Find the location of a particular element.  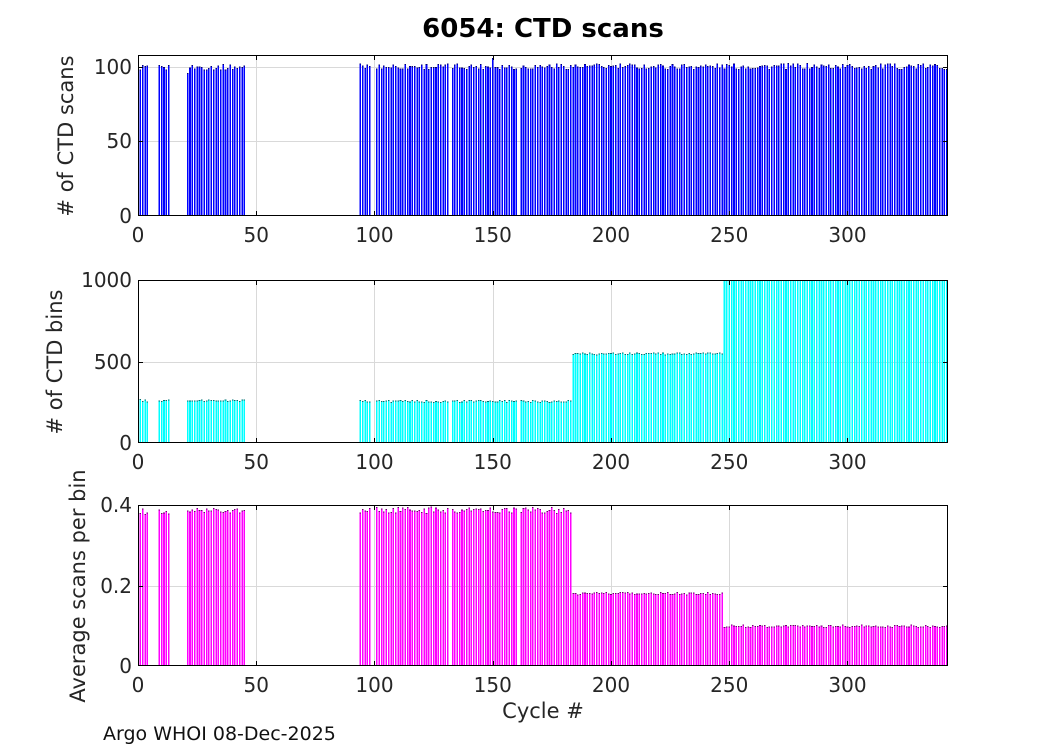

figure-title: 6054: CTD scans is located at coordinates (543, 29).